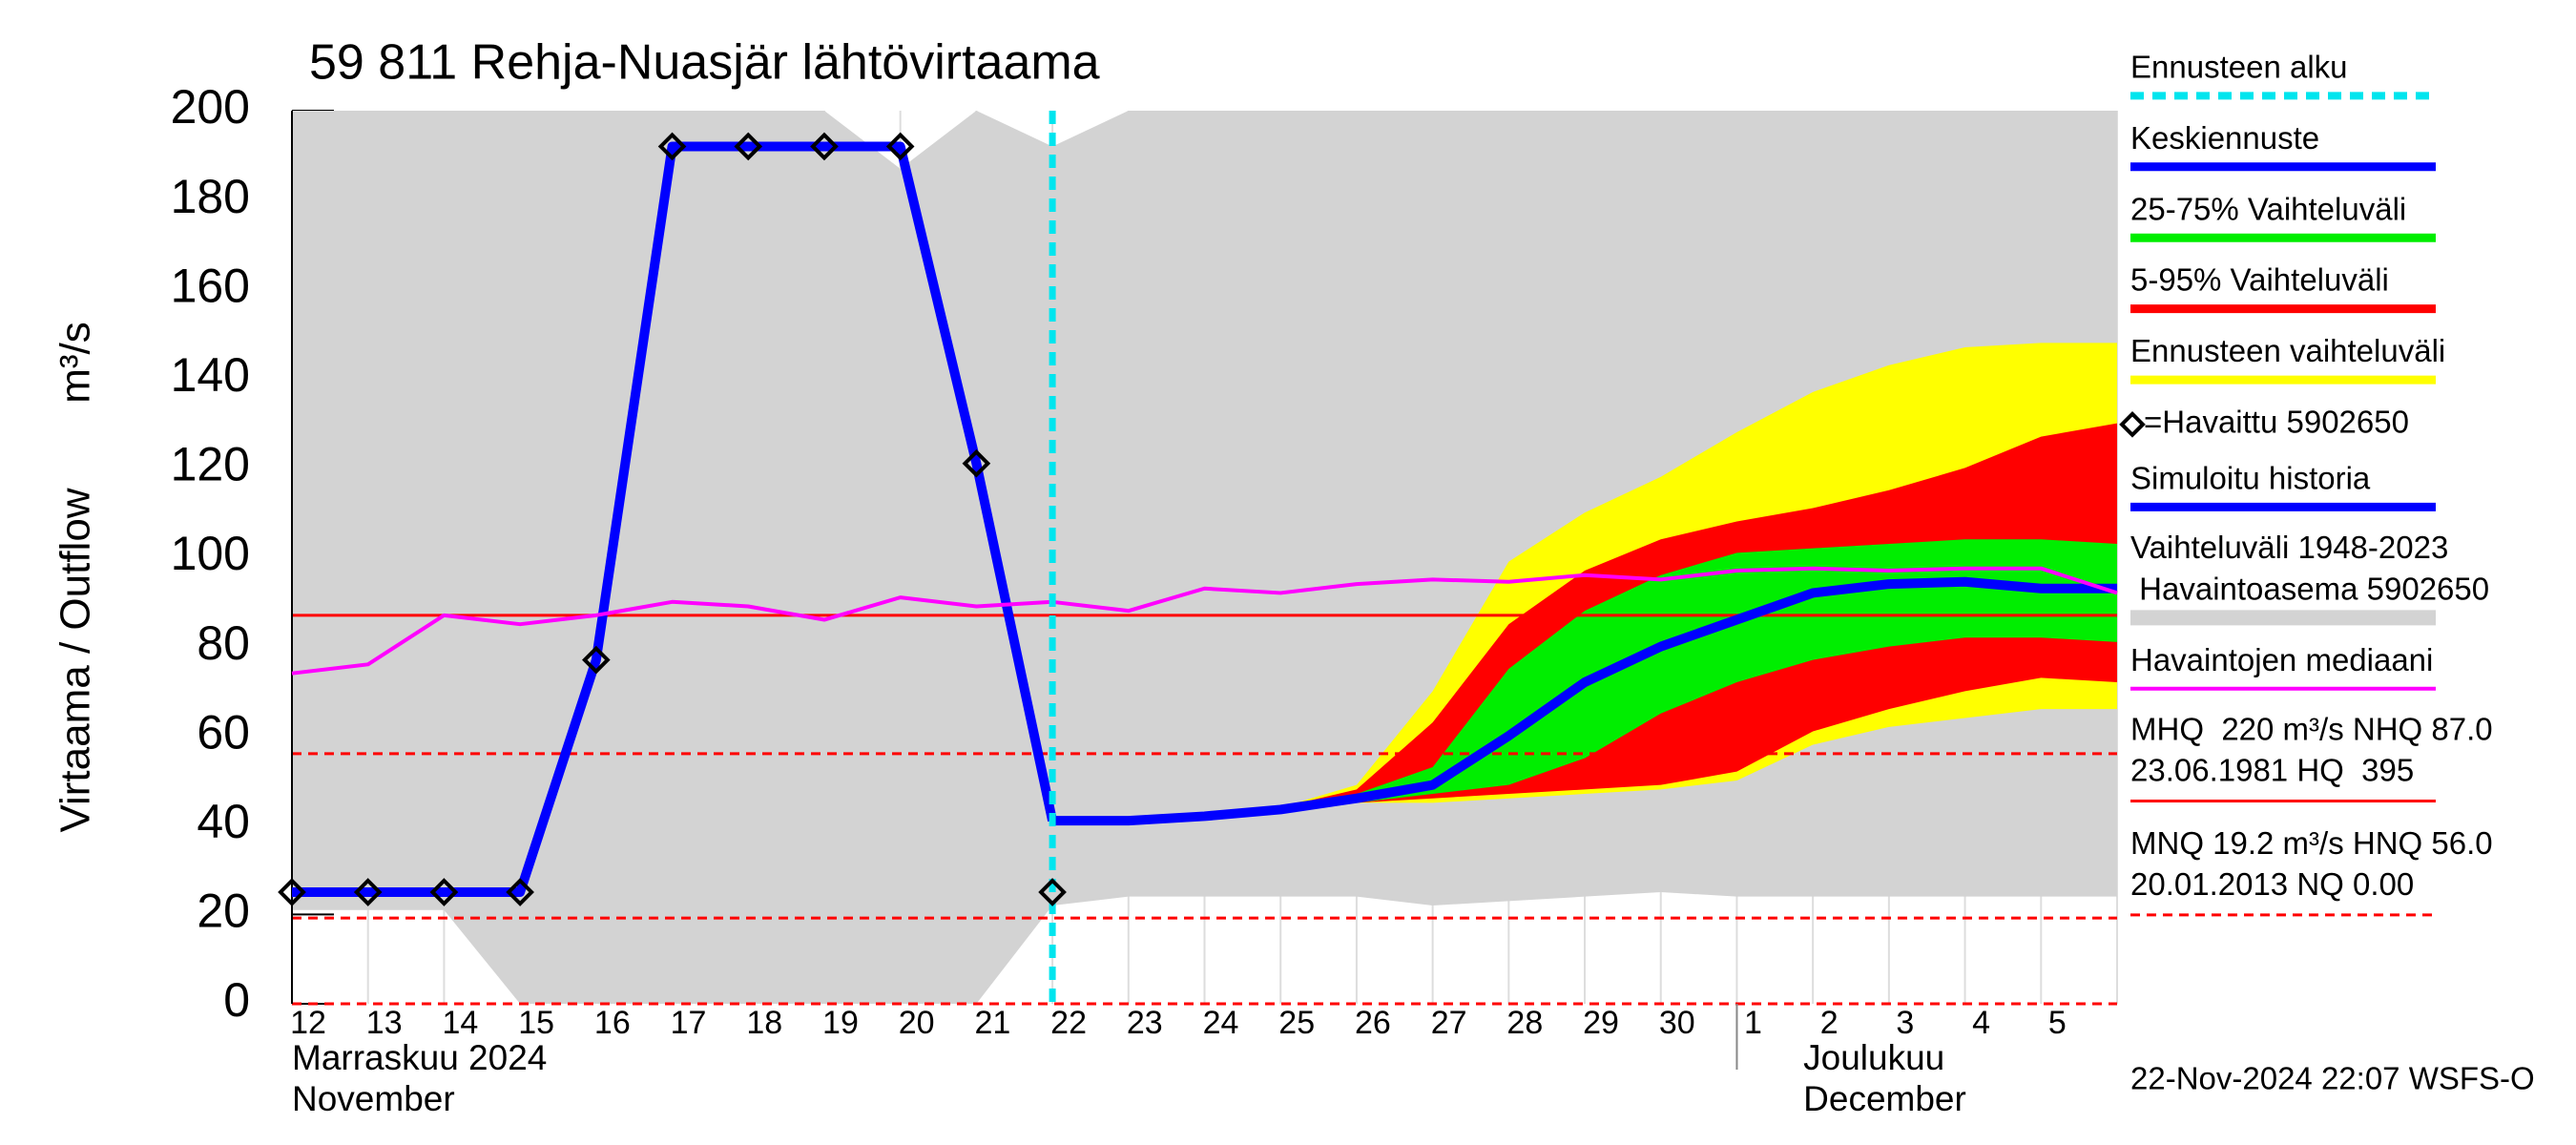 Image resolution: width=2576 pixels, height=1145 pixels. What do you see at coordinates (2289, 547) in the screenshot?
I see `legend-label: Vaihteluväli 1948-2023` at bounding box center [2289, 547].